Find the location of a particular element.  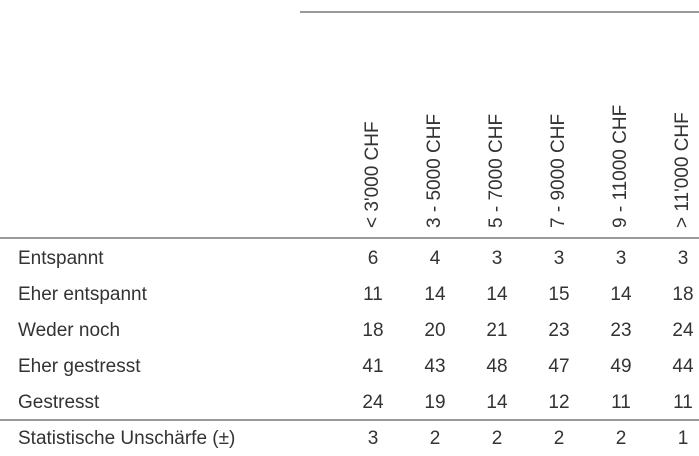

cell: 4 is located at coordinates (435, 258).